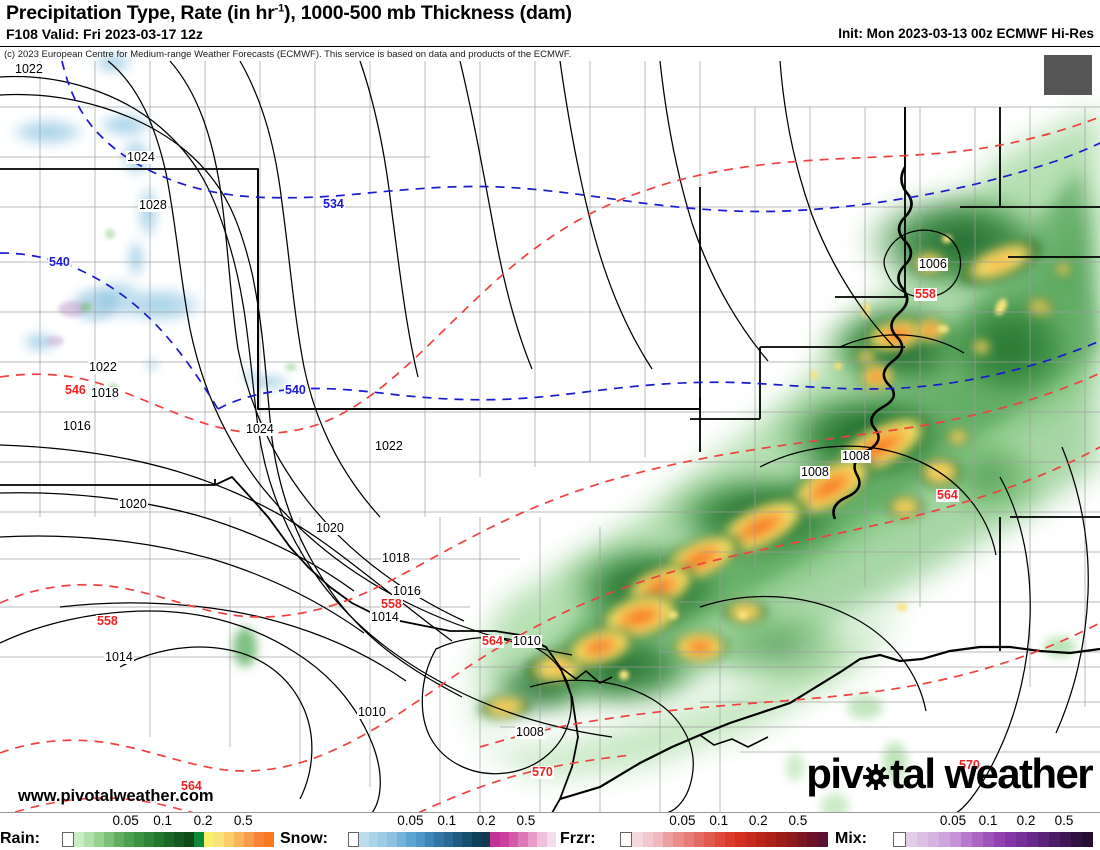 The width and height of the screenshot is (1100, 850). I want to click on legend-group-rain: Rain: 0.05 0.1 0.2 0.5, so click(137, 831).